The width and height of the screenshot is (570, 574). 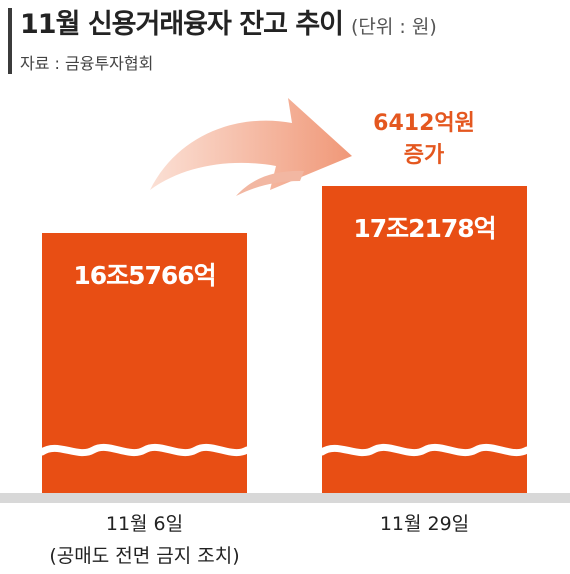 I want to click on header-accent-bar, so click(x=10, y=41).